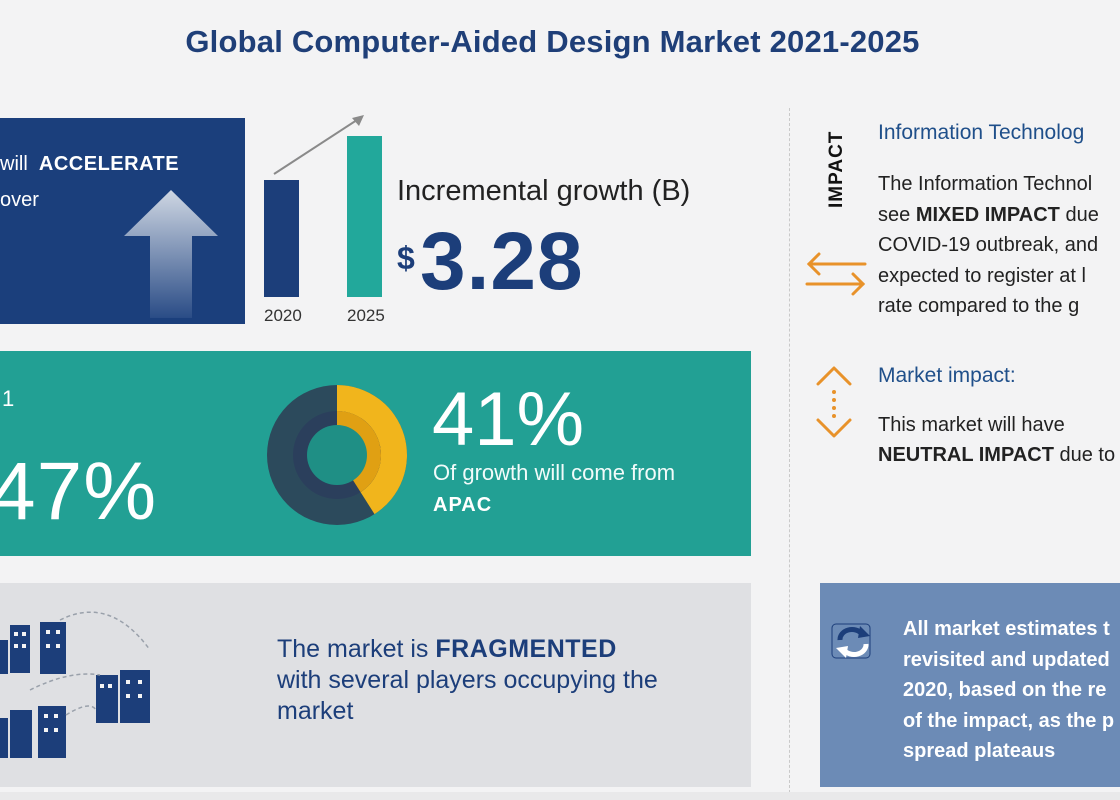  What do you see at coordinates (971, 425) in the screenshot?
I see `market-impact-line1: This market will have` at bounding box center [971, 425].